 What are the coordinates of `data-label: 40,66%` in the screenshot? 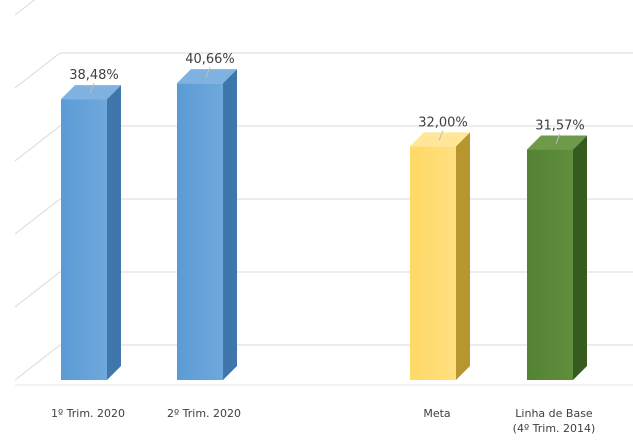 It's located at (210, 59).